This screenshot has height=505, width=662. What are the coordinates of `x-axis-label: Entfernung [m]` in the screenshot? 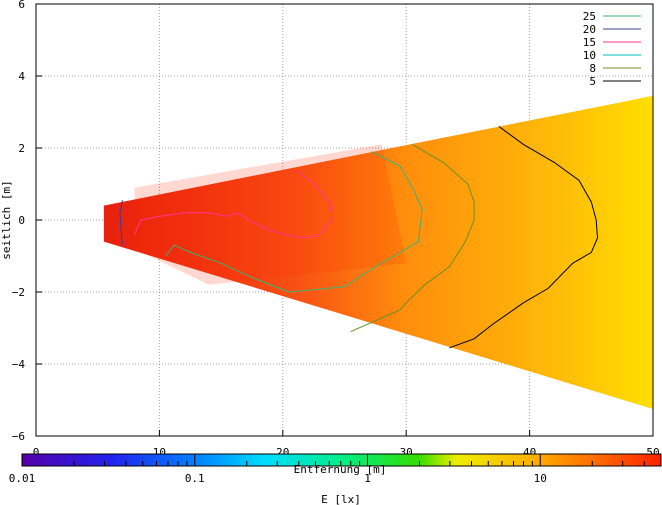 It's located at (340, 469).